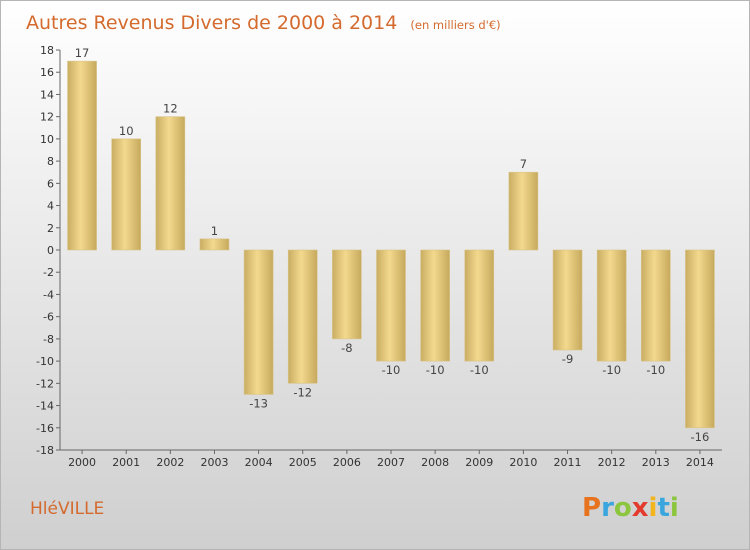 This screenshot has width=750, height=550. What do you see at coordinates (623, 508) in the screenshot?
I see `logo-letter: o` at bounding box center [623, 508].